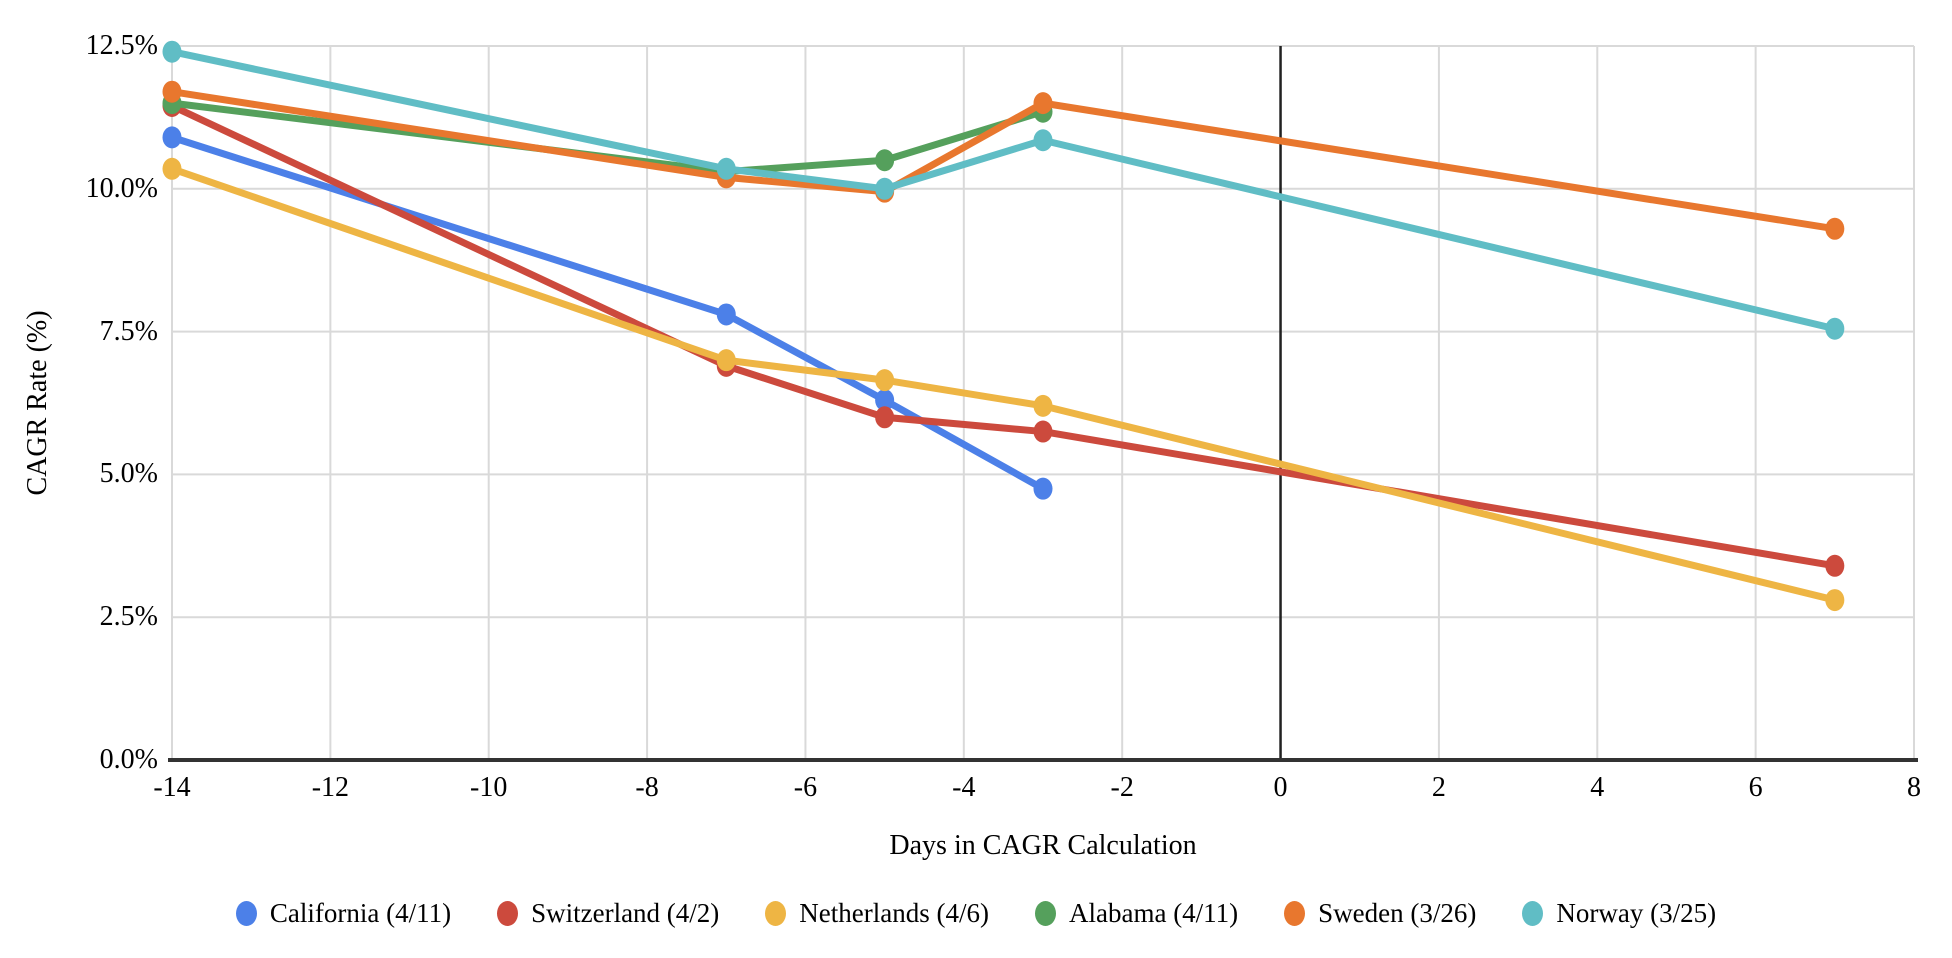 The image size is (1952, 958). What do you see at coordinates (1153, 913) in the screenshot?
I see `legend-label: Alabama (4/11)` at bounding box center [1153, 913].